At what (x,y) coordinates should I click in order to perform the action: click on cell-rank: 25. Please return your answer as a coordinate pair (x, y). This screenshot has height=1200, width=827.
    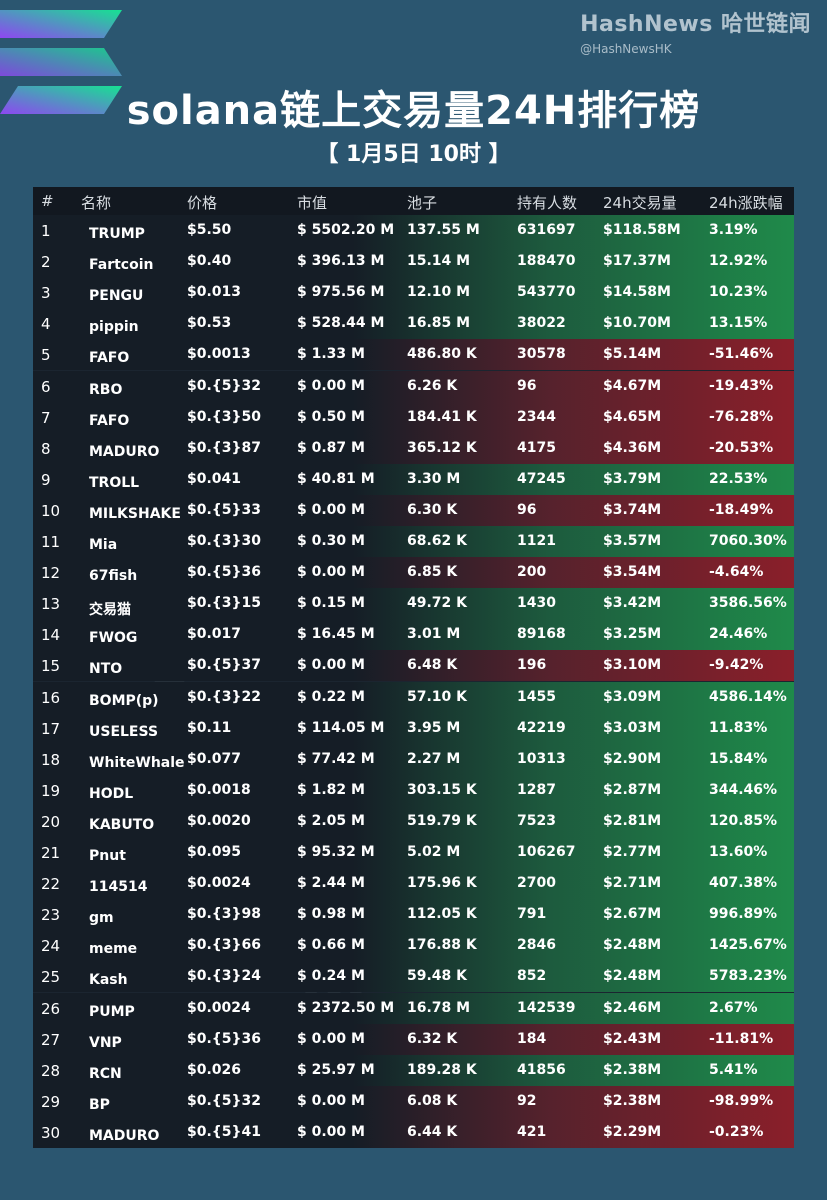
    Looking at the image, I should click on (51, 977).